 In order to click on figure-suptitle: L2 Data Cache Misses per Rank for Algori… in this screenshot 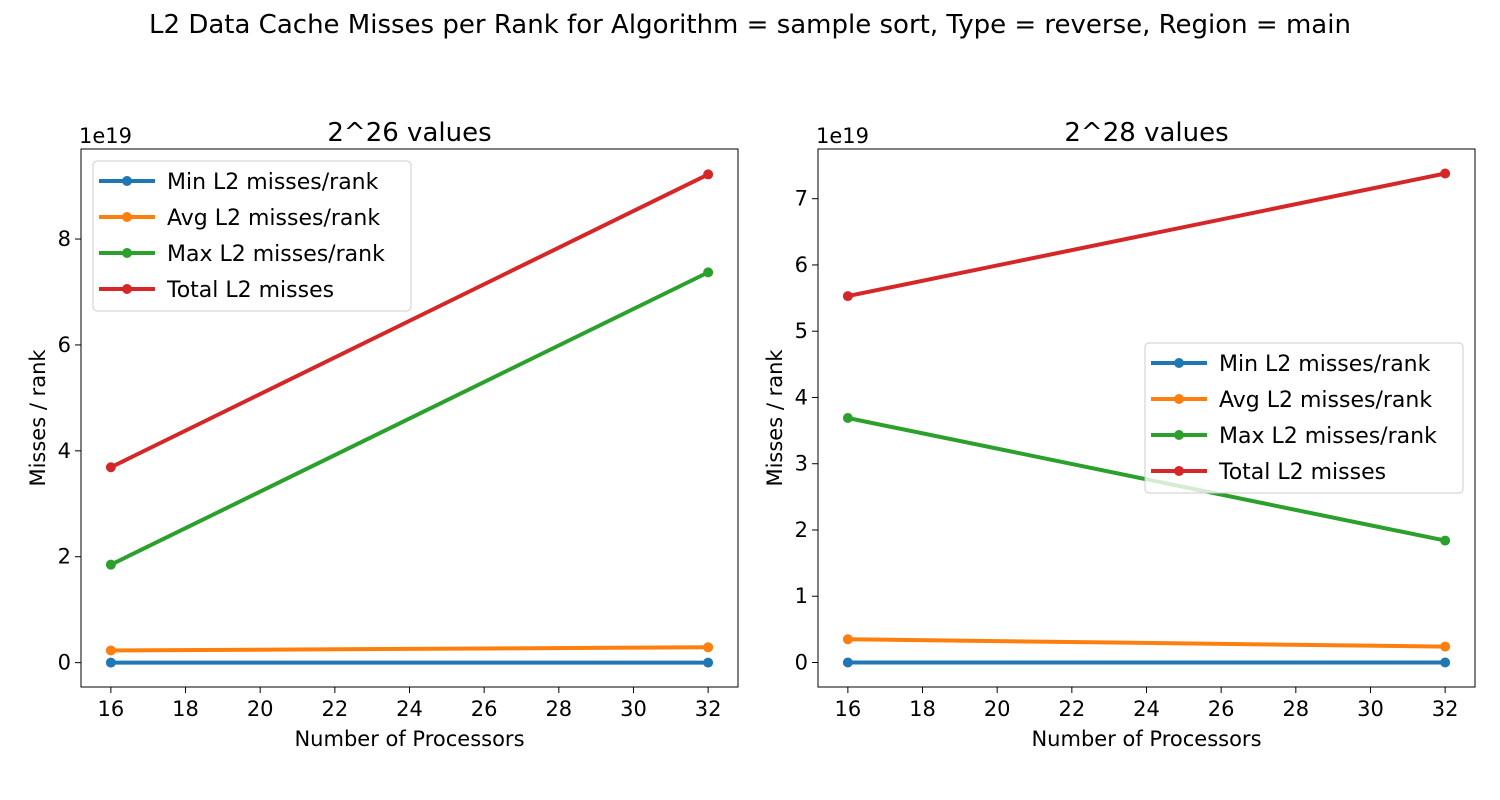, I will do `click(750, 25)`.